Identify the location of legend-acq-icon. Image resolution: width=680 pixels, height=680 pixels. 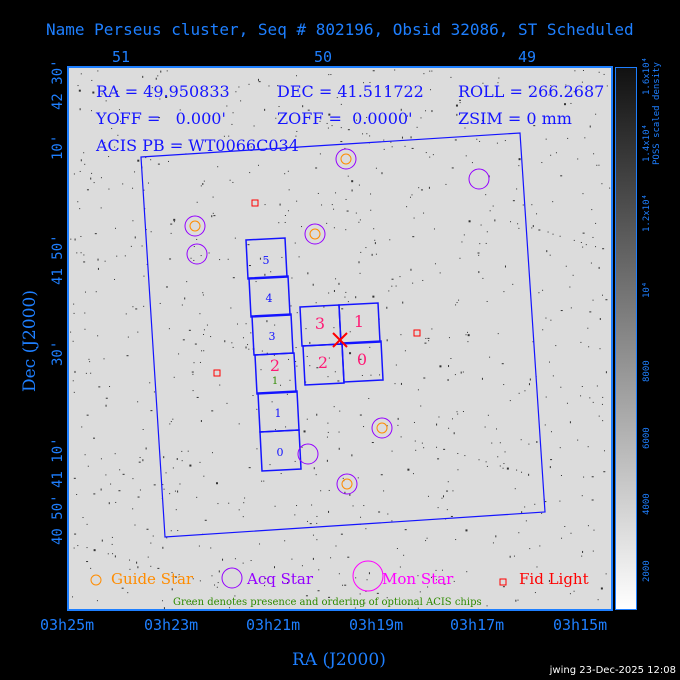
(232, 578).